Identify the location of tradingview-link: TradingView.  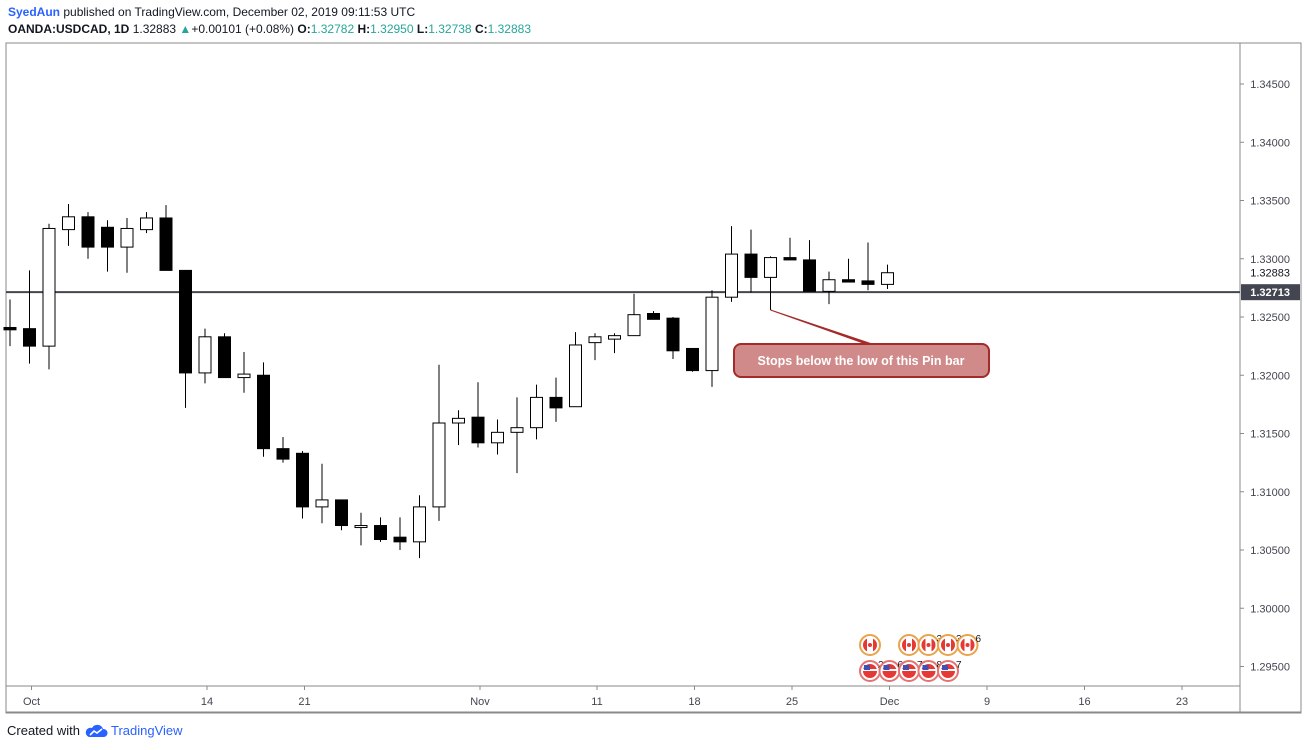
(133, 730).